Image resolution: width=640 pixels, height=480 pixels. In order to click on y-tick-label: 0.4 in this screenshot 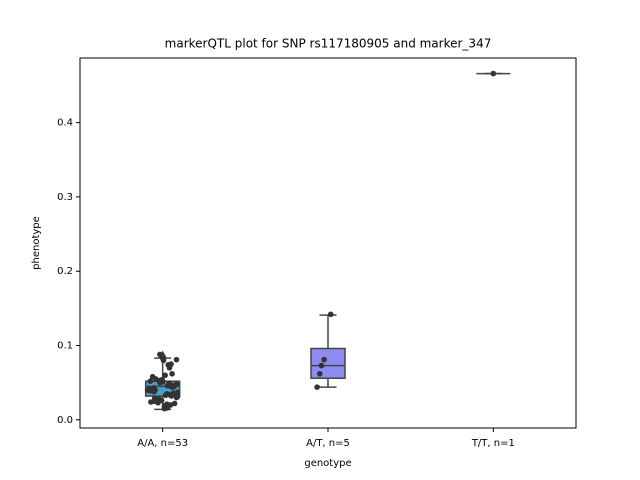, I will do `click(65, 123)`.